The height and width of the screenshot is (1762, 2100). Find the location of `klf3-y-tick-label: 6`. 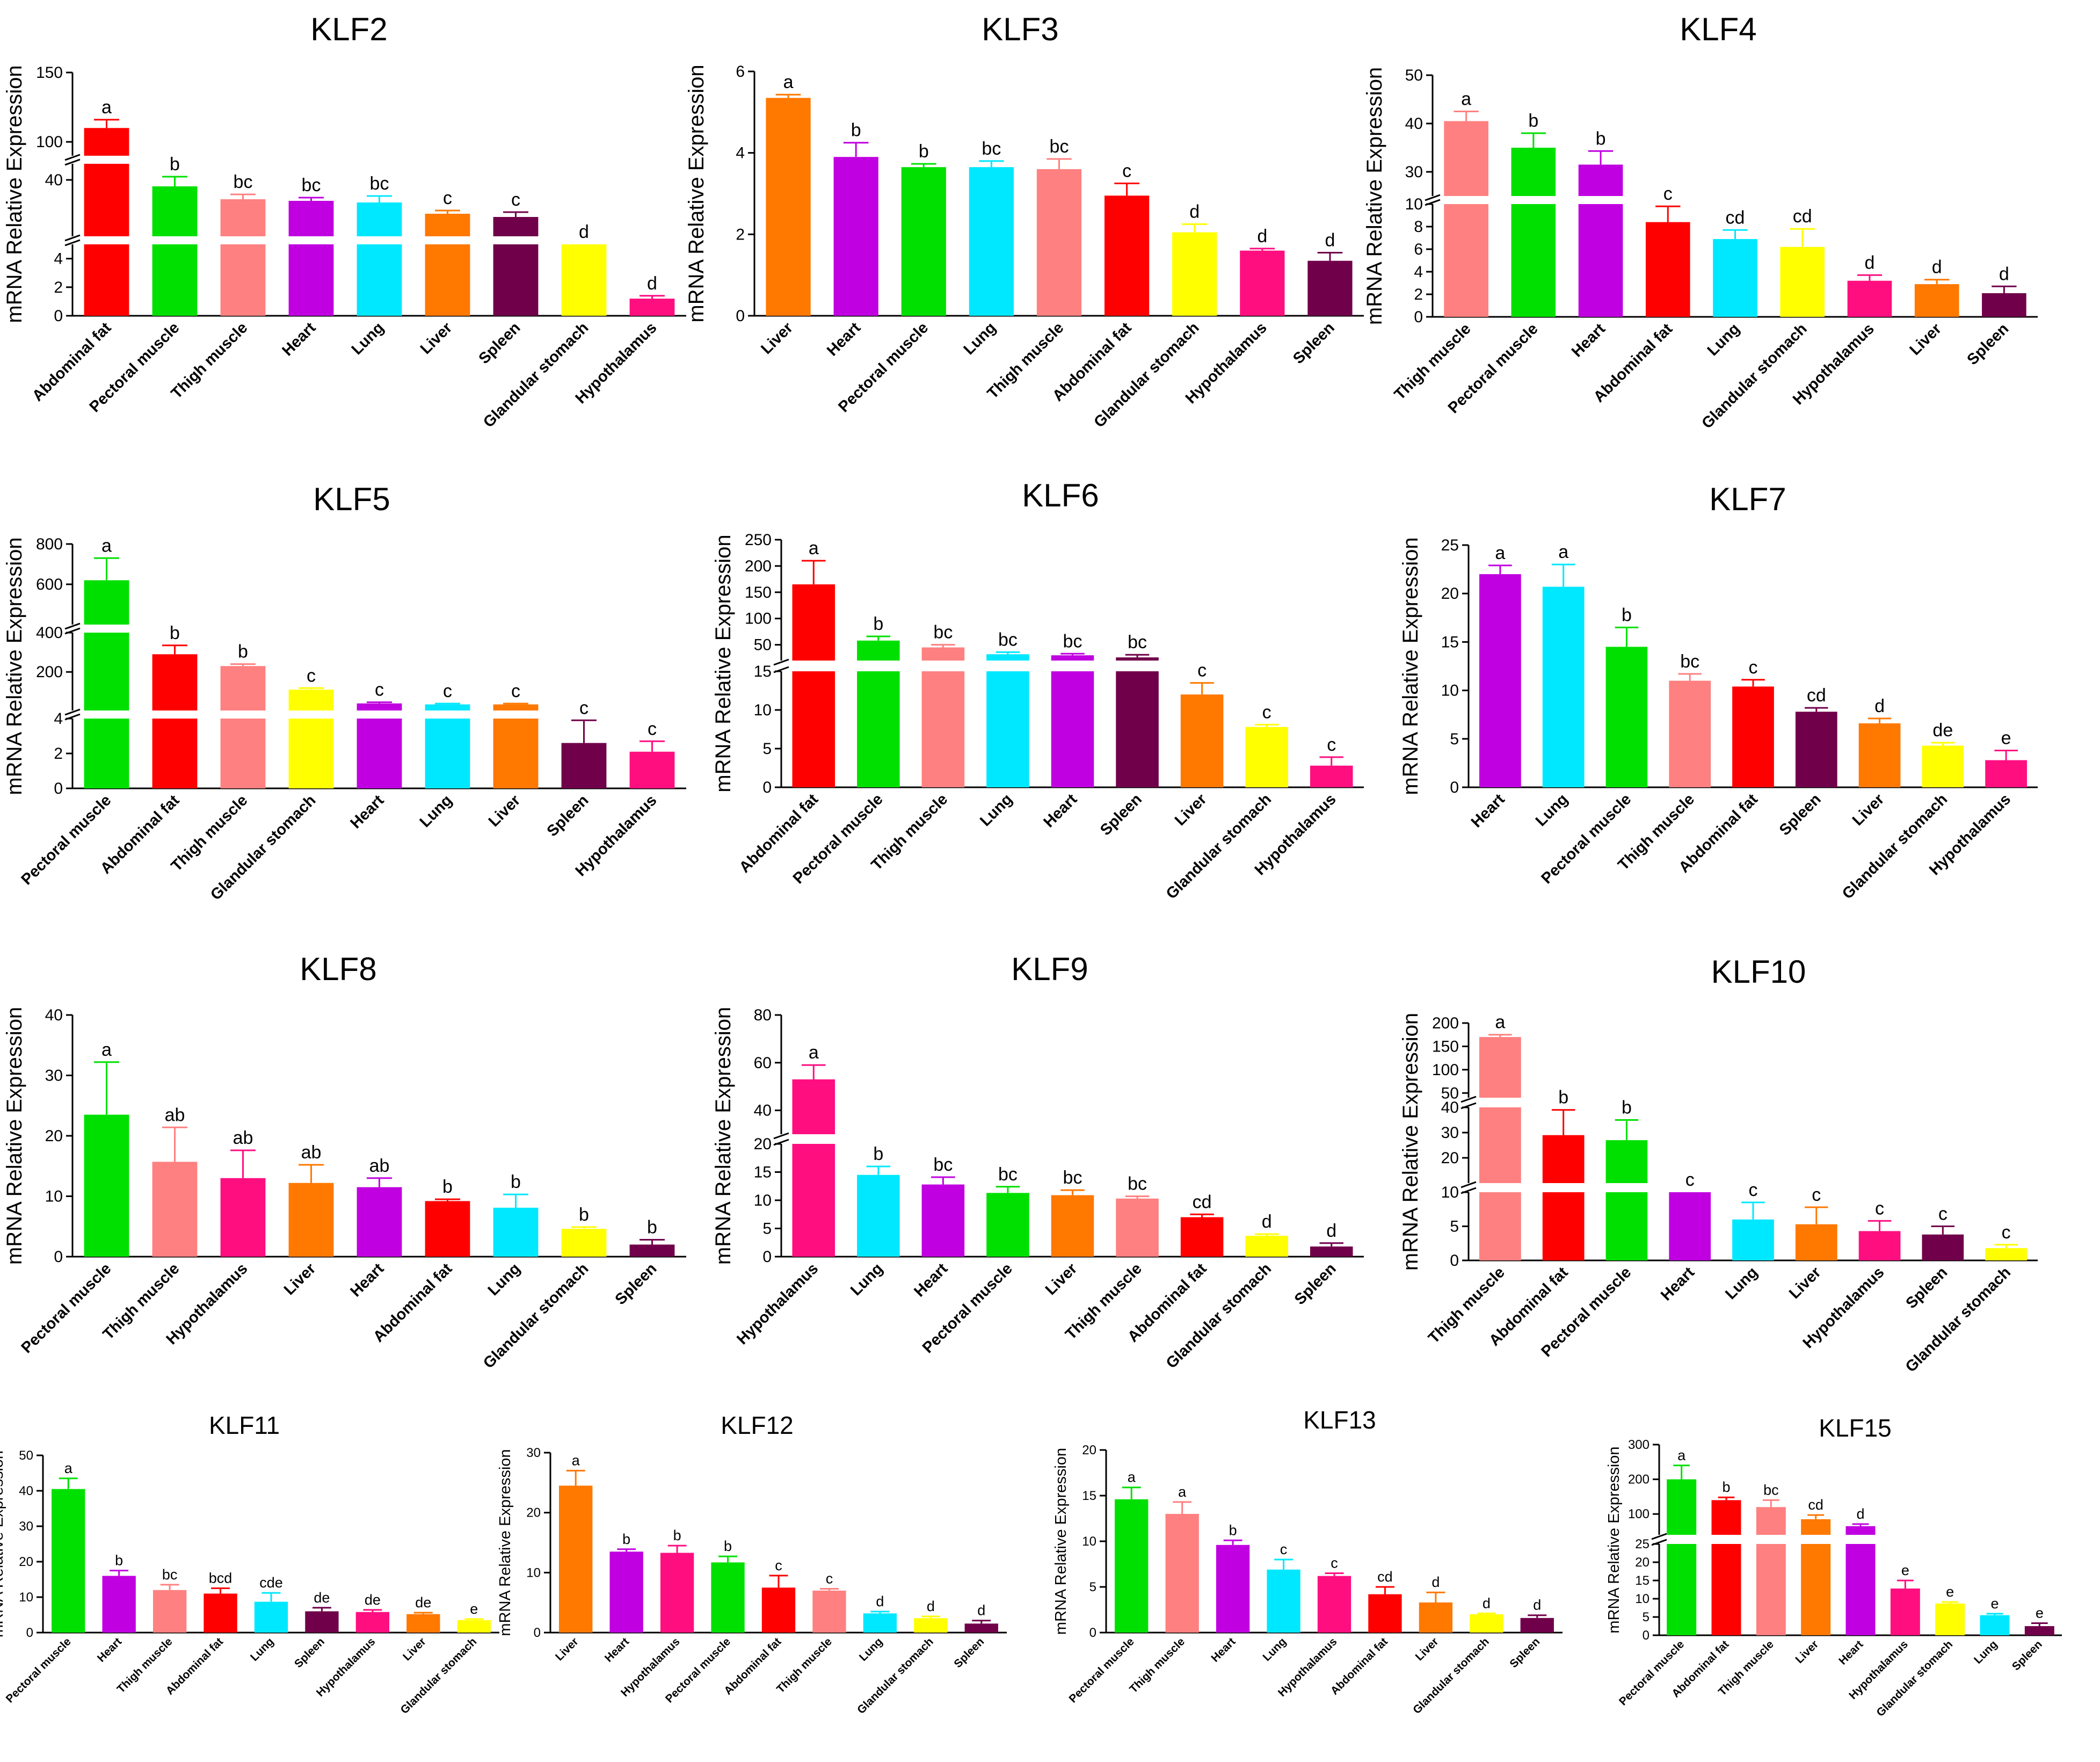

klf3-y-tick-label: 6 is located at coordinates (740, 72).